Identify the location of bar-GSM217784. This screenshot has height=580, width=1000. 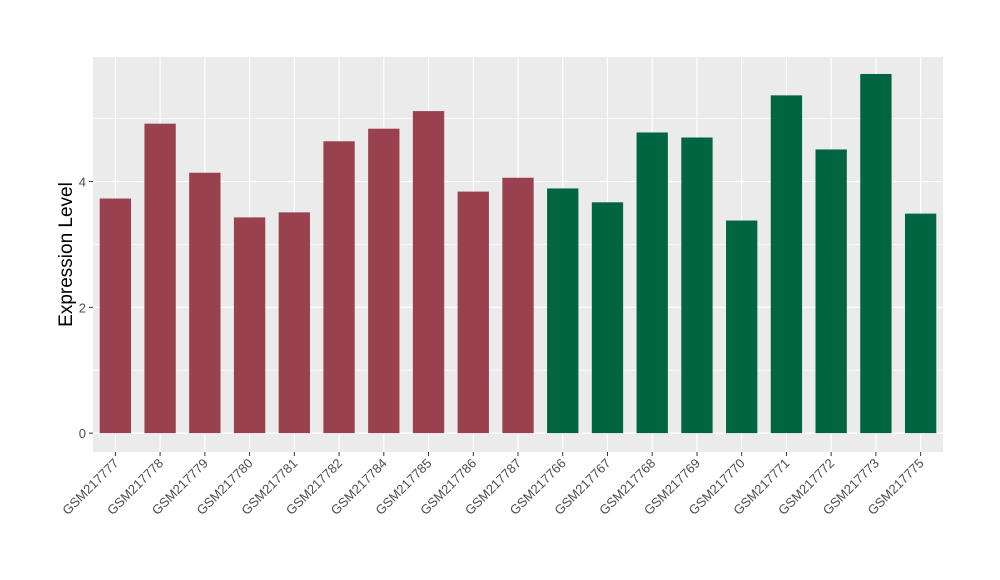
(384, 281).